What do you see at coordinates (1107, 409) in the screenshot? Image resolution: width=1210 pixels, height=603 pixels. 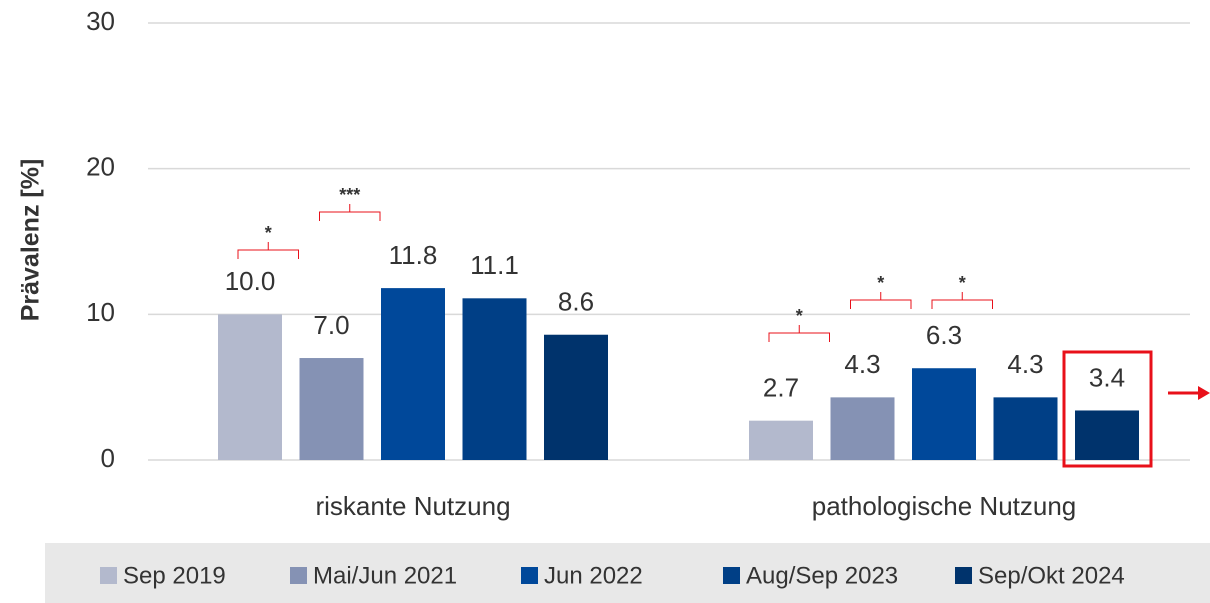 I see `highlight-box` at bounding box center [1107, 409].